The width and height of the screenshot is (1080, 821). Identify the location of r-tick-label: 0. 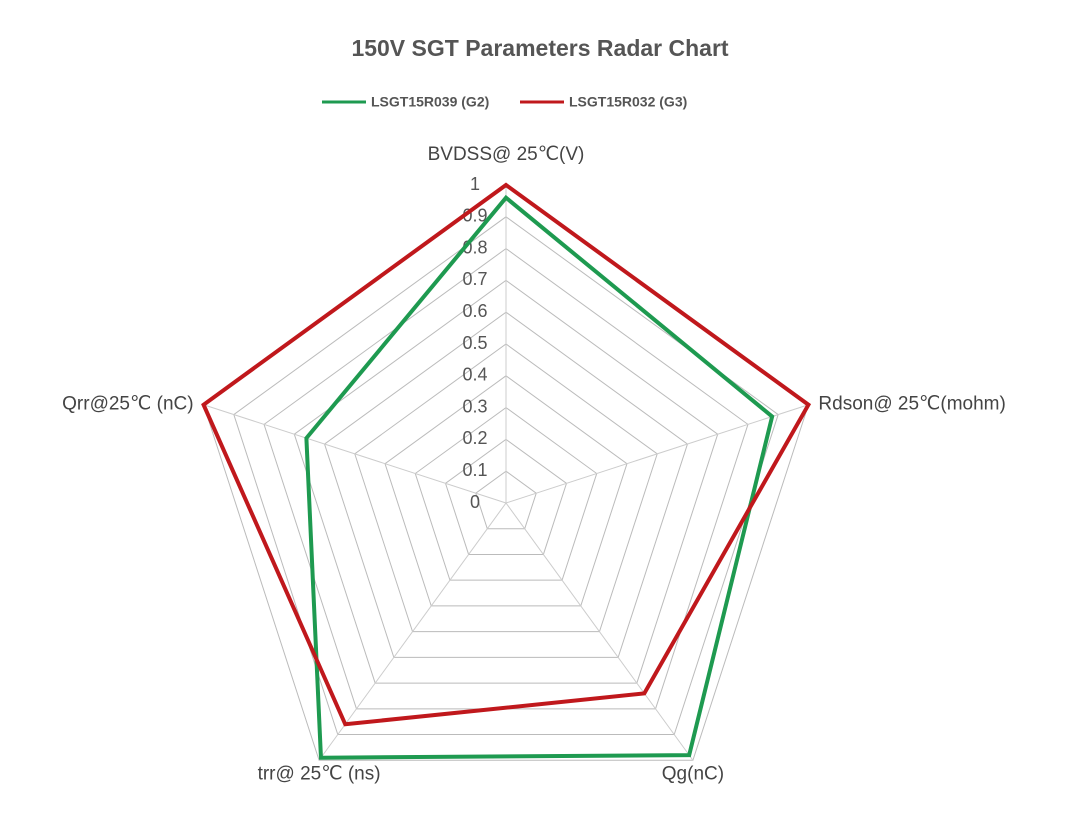
(475, 502).